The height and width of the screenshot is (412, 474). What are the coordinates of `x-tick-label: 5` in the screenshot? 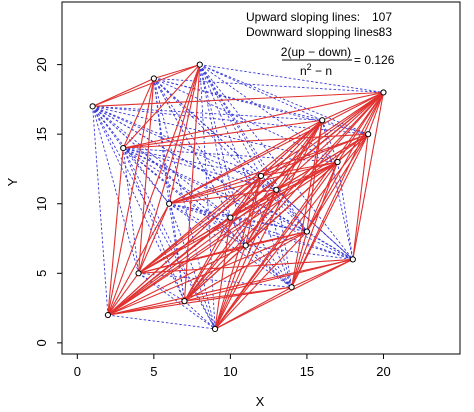 It's located at (153, 371).